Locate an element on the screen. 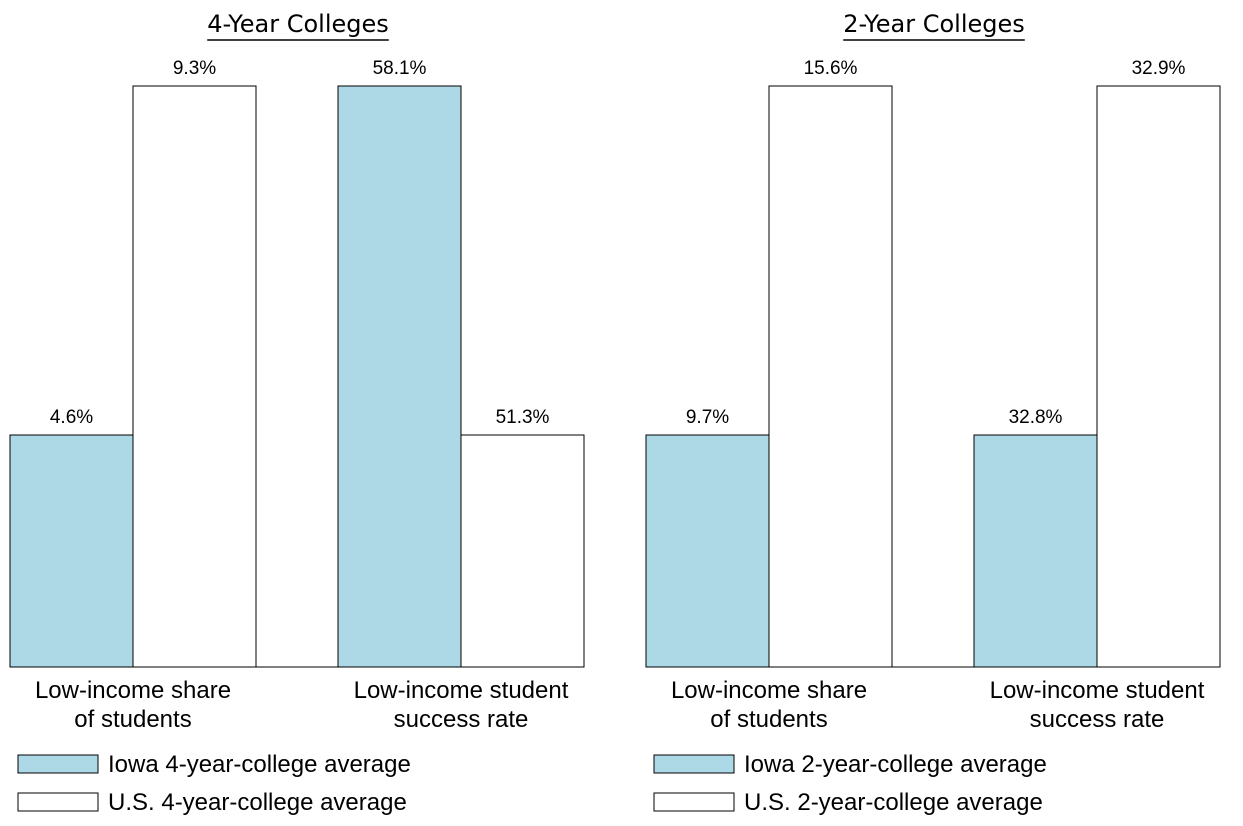 This screenshot has width=1243, height=826. legend-label: U.S. 4-year-college average is located at coordinates (257, 802).